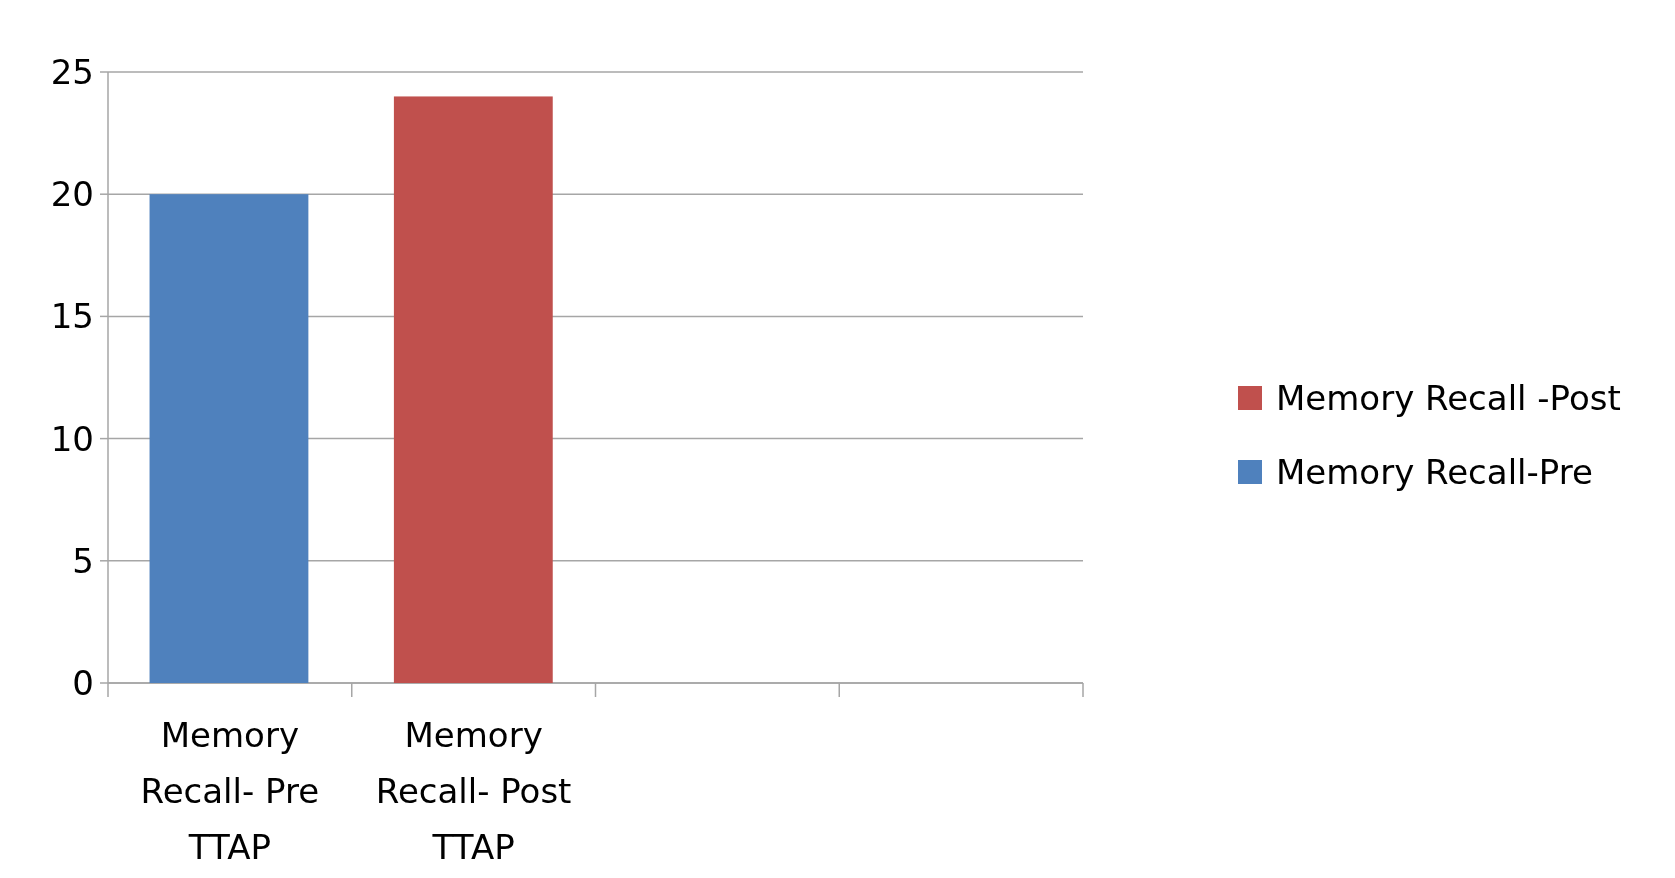 Image resolution: width=1675 pixels, height=878 pixels. What do you see at coordinates (72, 316) in the screenshot?
I see `y-tick-label: 15` at bounding box center [72, 316].